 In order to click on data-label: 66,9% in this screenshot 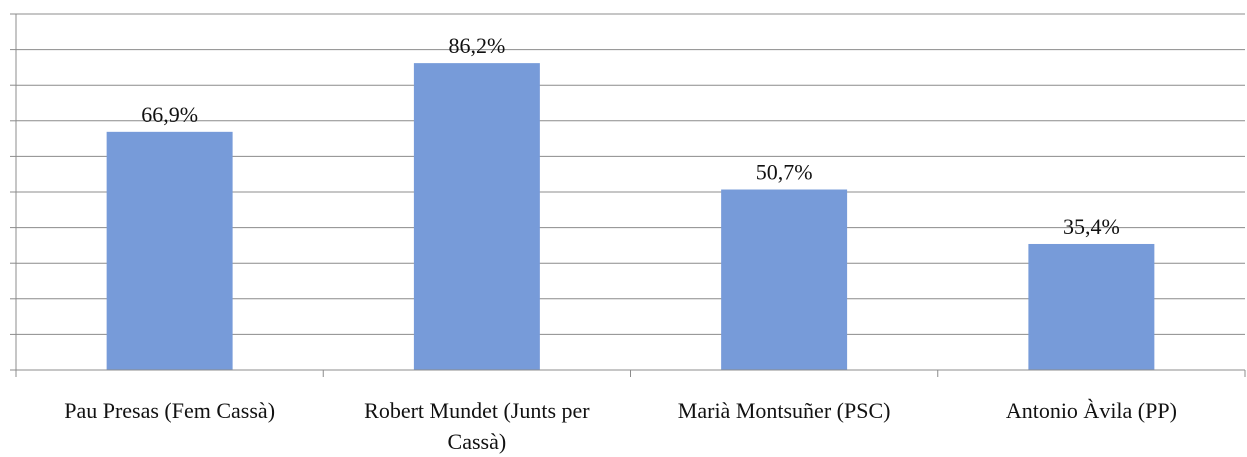, I will do `click(169, 114)`.